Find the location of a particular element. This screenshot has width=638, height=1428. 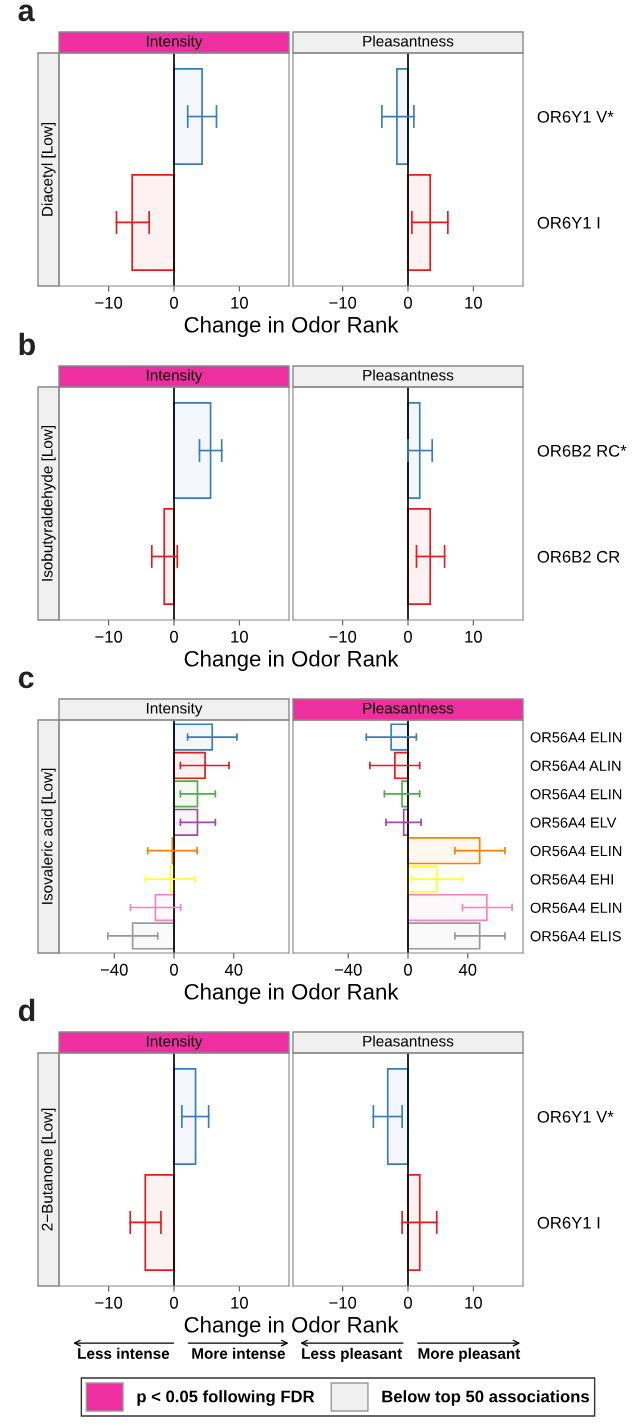

text: d is located at coordinates (26, 1010).